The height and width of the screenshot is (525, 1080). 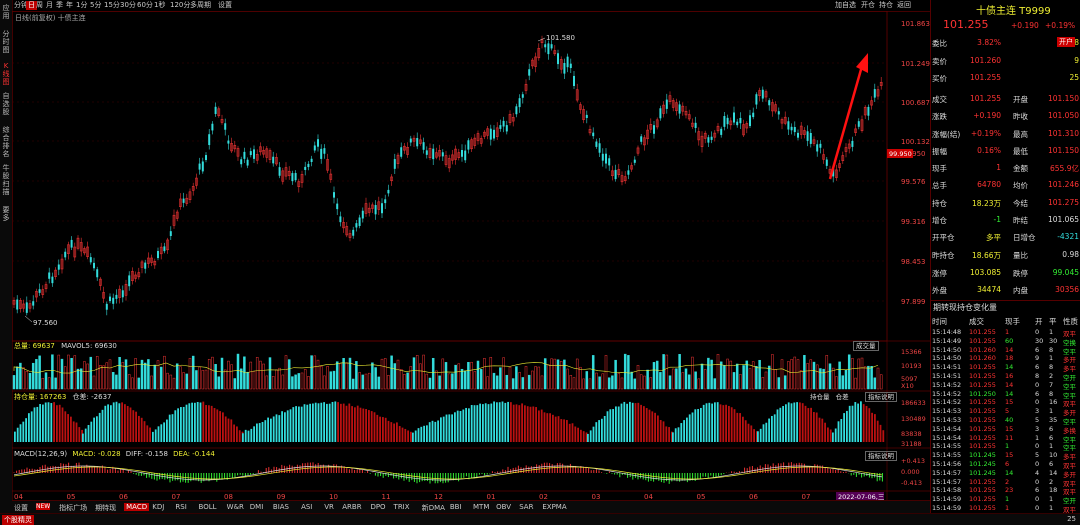 I want to click on period-tab-9: 30分, so click(x=128, y=5).